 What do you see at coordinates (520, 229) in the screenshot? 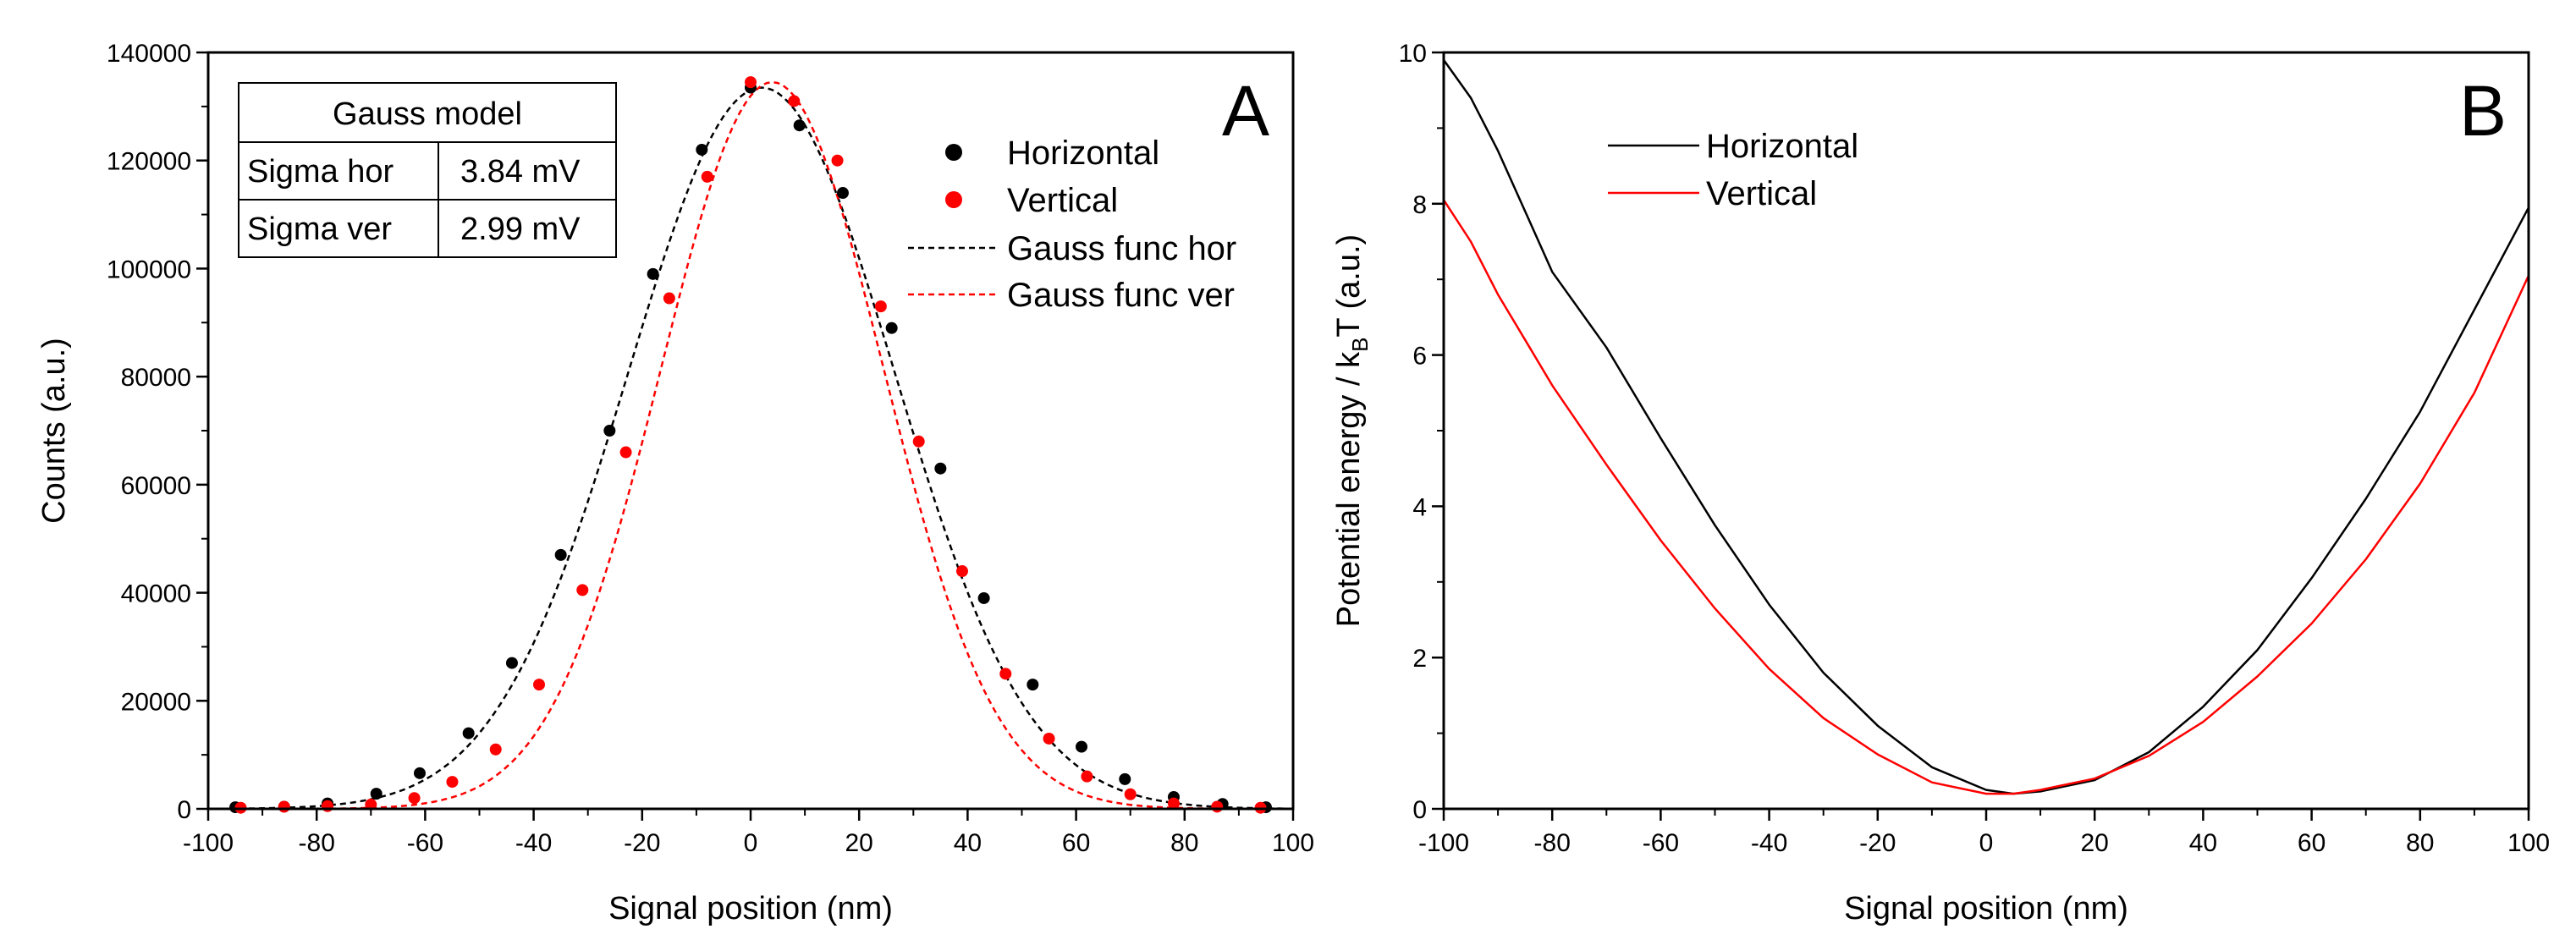
I see `table-cell: 2.99 mV` at bounding box center [520, 229].